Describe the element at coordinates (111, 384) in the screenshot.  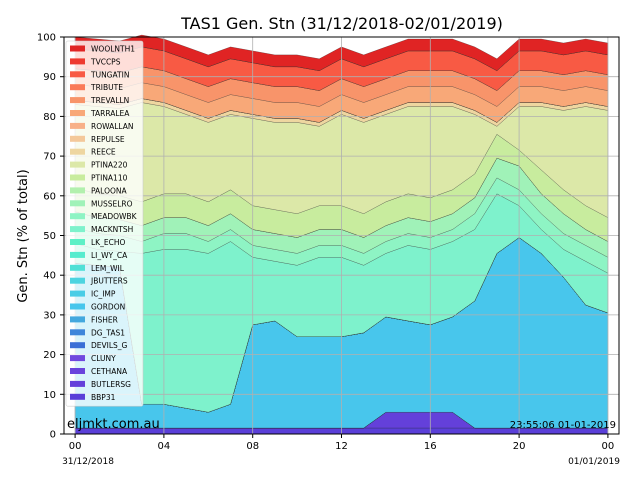
I see `legend-label: BUTLERSG` at that location.